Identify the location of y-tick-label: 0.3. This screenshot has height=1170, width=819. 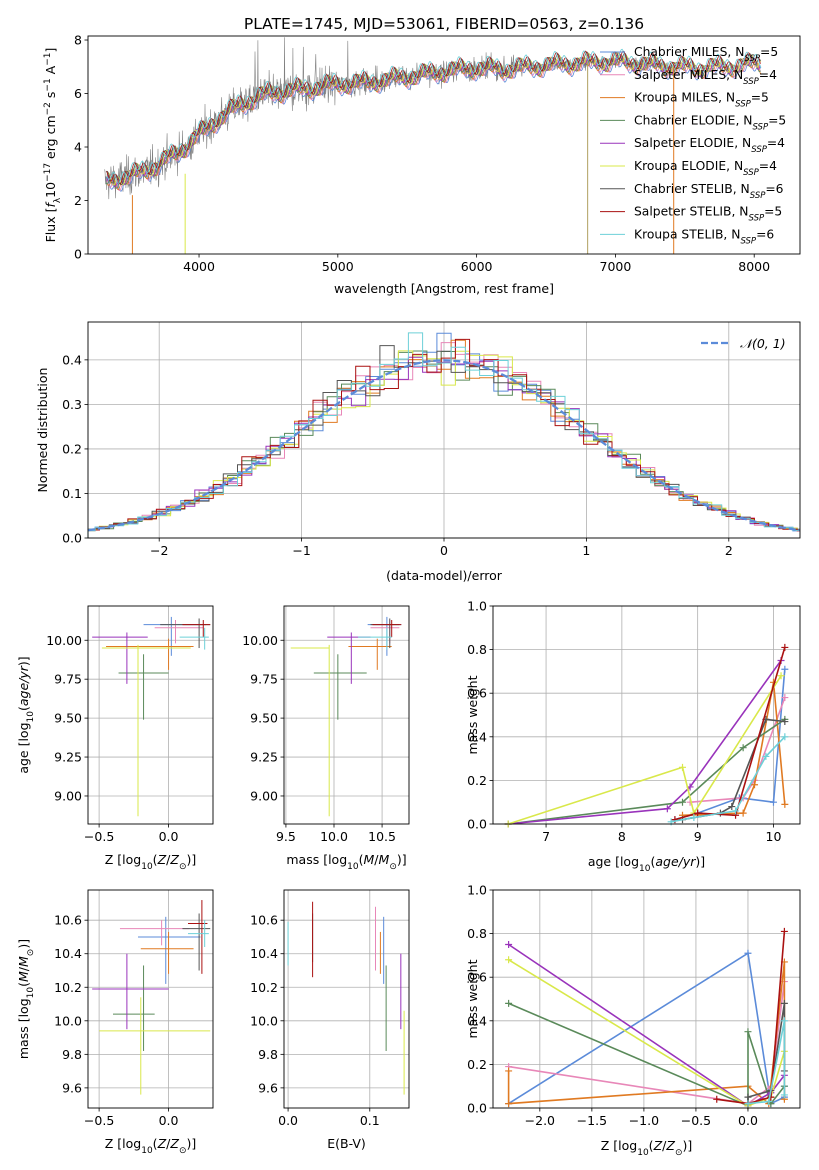
(72, 404).